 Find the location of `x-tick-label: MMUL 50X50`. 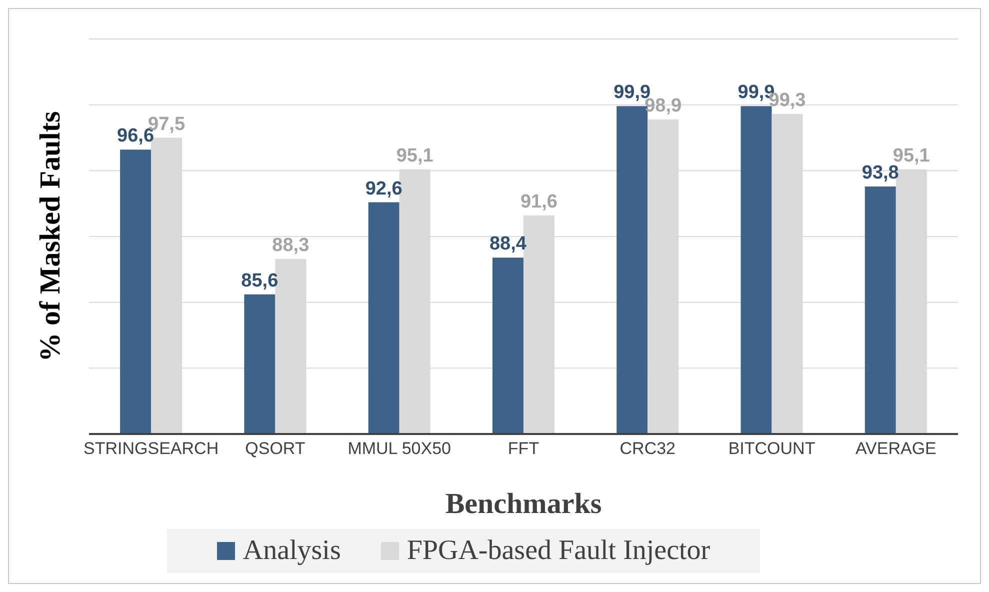

x-tick-label: MMUL 50X50 is located at coordinates (400, 448).